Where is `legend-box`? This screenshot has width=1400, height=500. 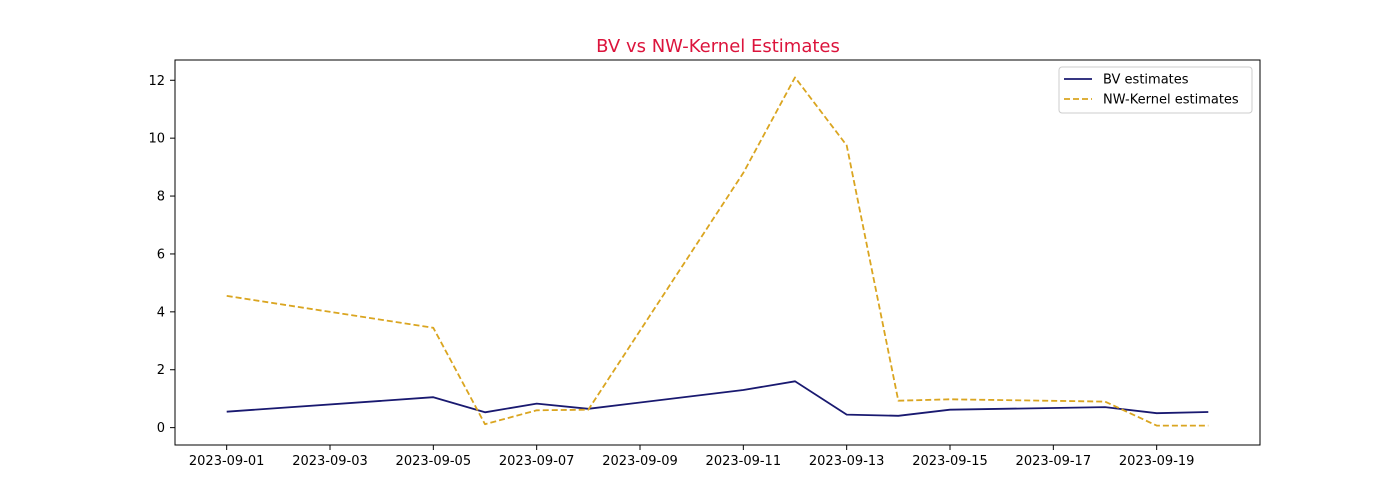 legend-box is located at coordinates (1155, 90).